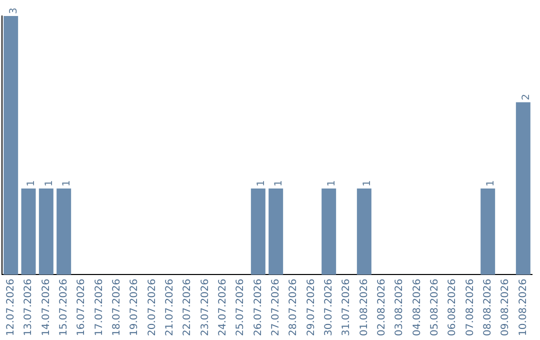 The height and width of the screenshot is (340, 540). I want to click on x-tick-label: 24.07.2026, so click(222, 307).